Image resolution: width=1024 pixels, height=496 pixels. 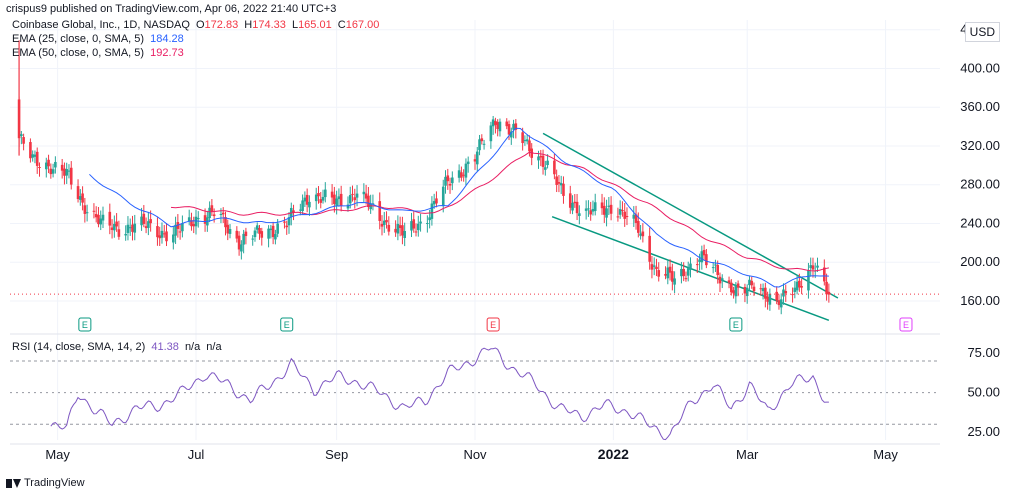 What do you see at coordinates (200, 25) in the screenshot?
I see `open-label: O` at bounding box center [200, 25].